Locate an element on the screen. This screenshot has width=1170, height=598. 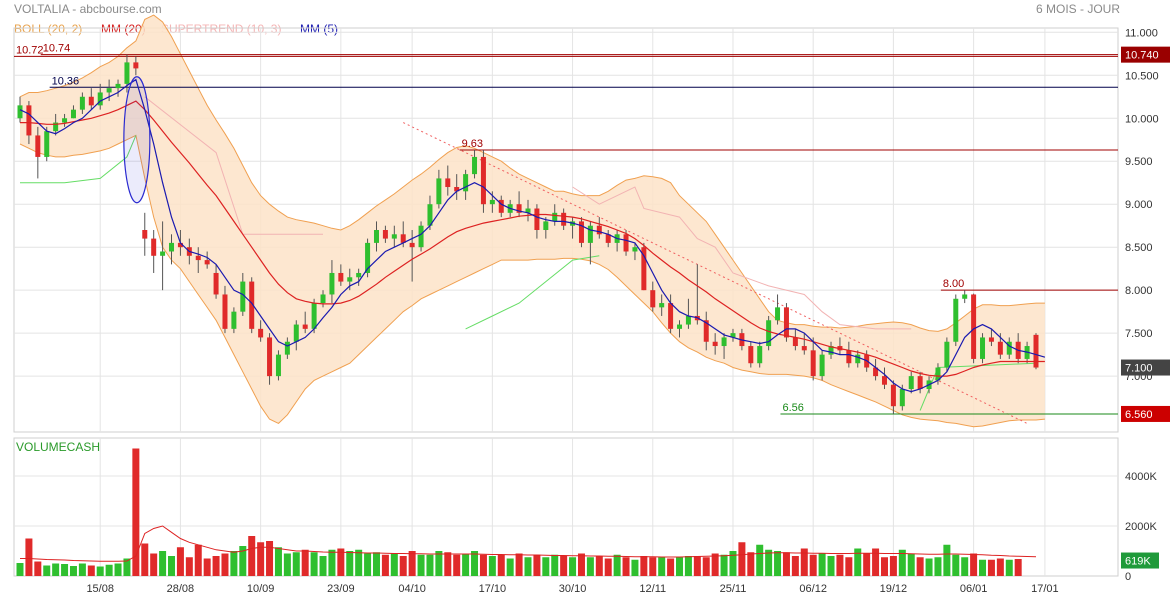
level-label: 9.63 is located at coordinates (472, 144).